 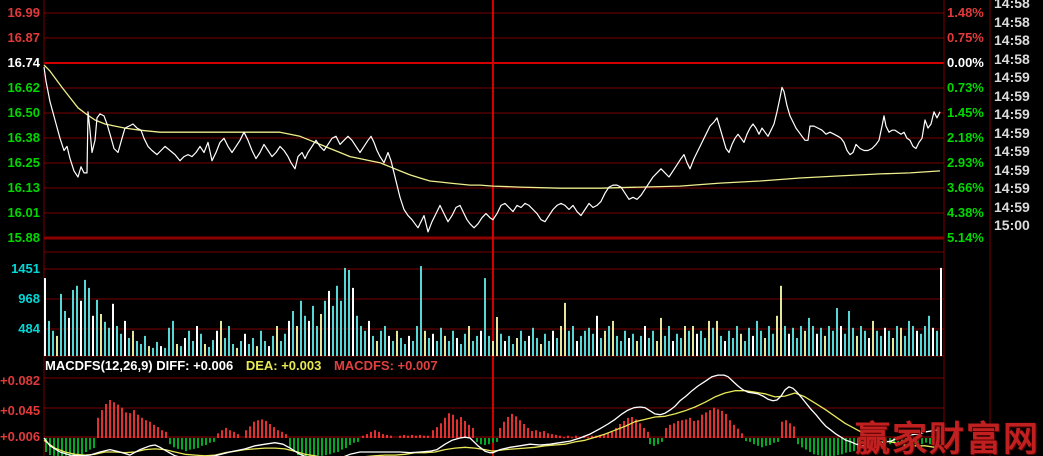 What do you see at coordinates (1012, 225) in the screenshot?
I see `tick-time: 15:00` at bounding box center [1012, 225].